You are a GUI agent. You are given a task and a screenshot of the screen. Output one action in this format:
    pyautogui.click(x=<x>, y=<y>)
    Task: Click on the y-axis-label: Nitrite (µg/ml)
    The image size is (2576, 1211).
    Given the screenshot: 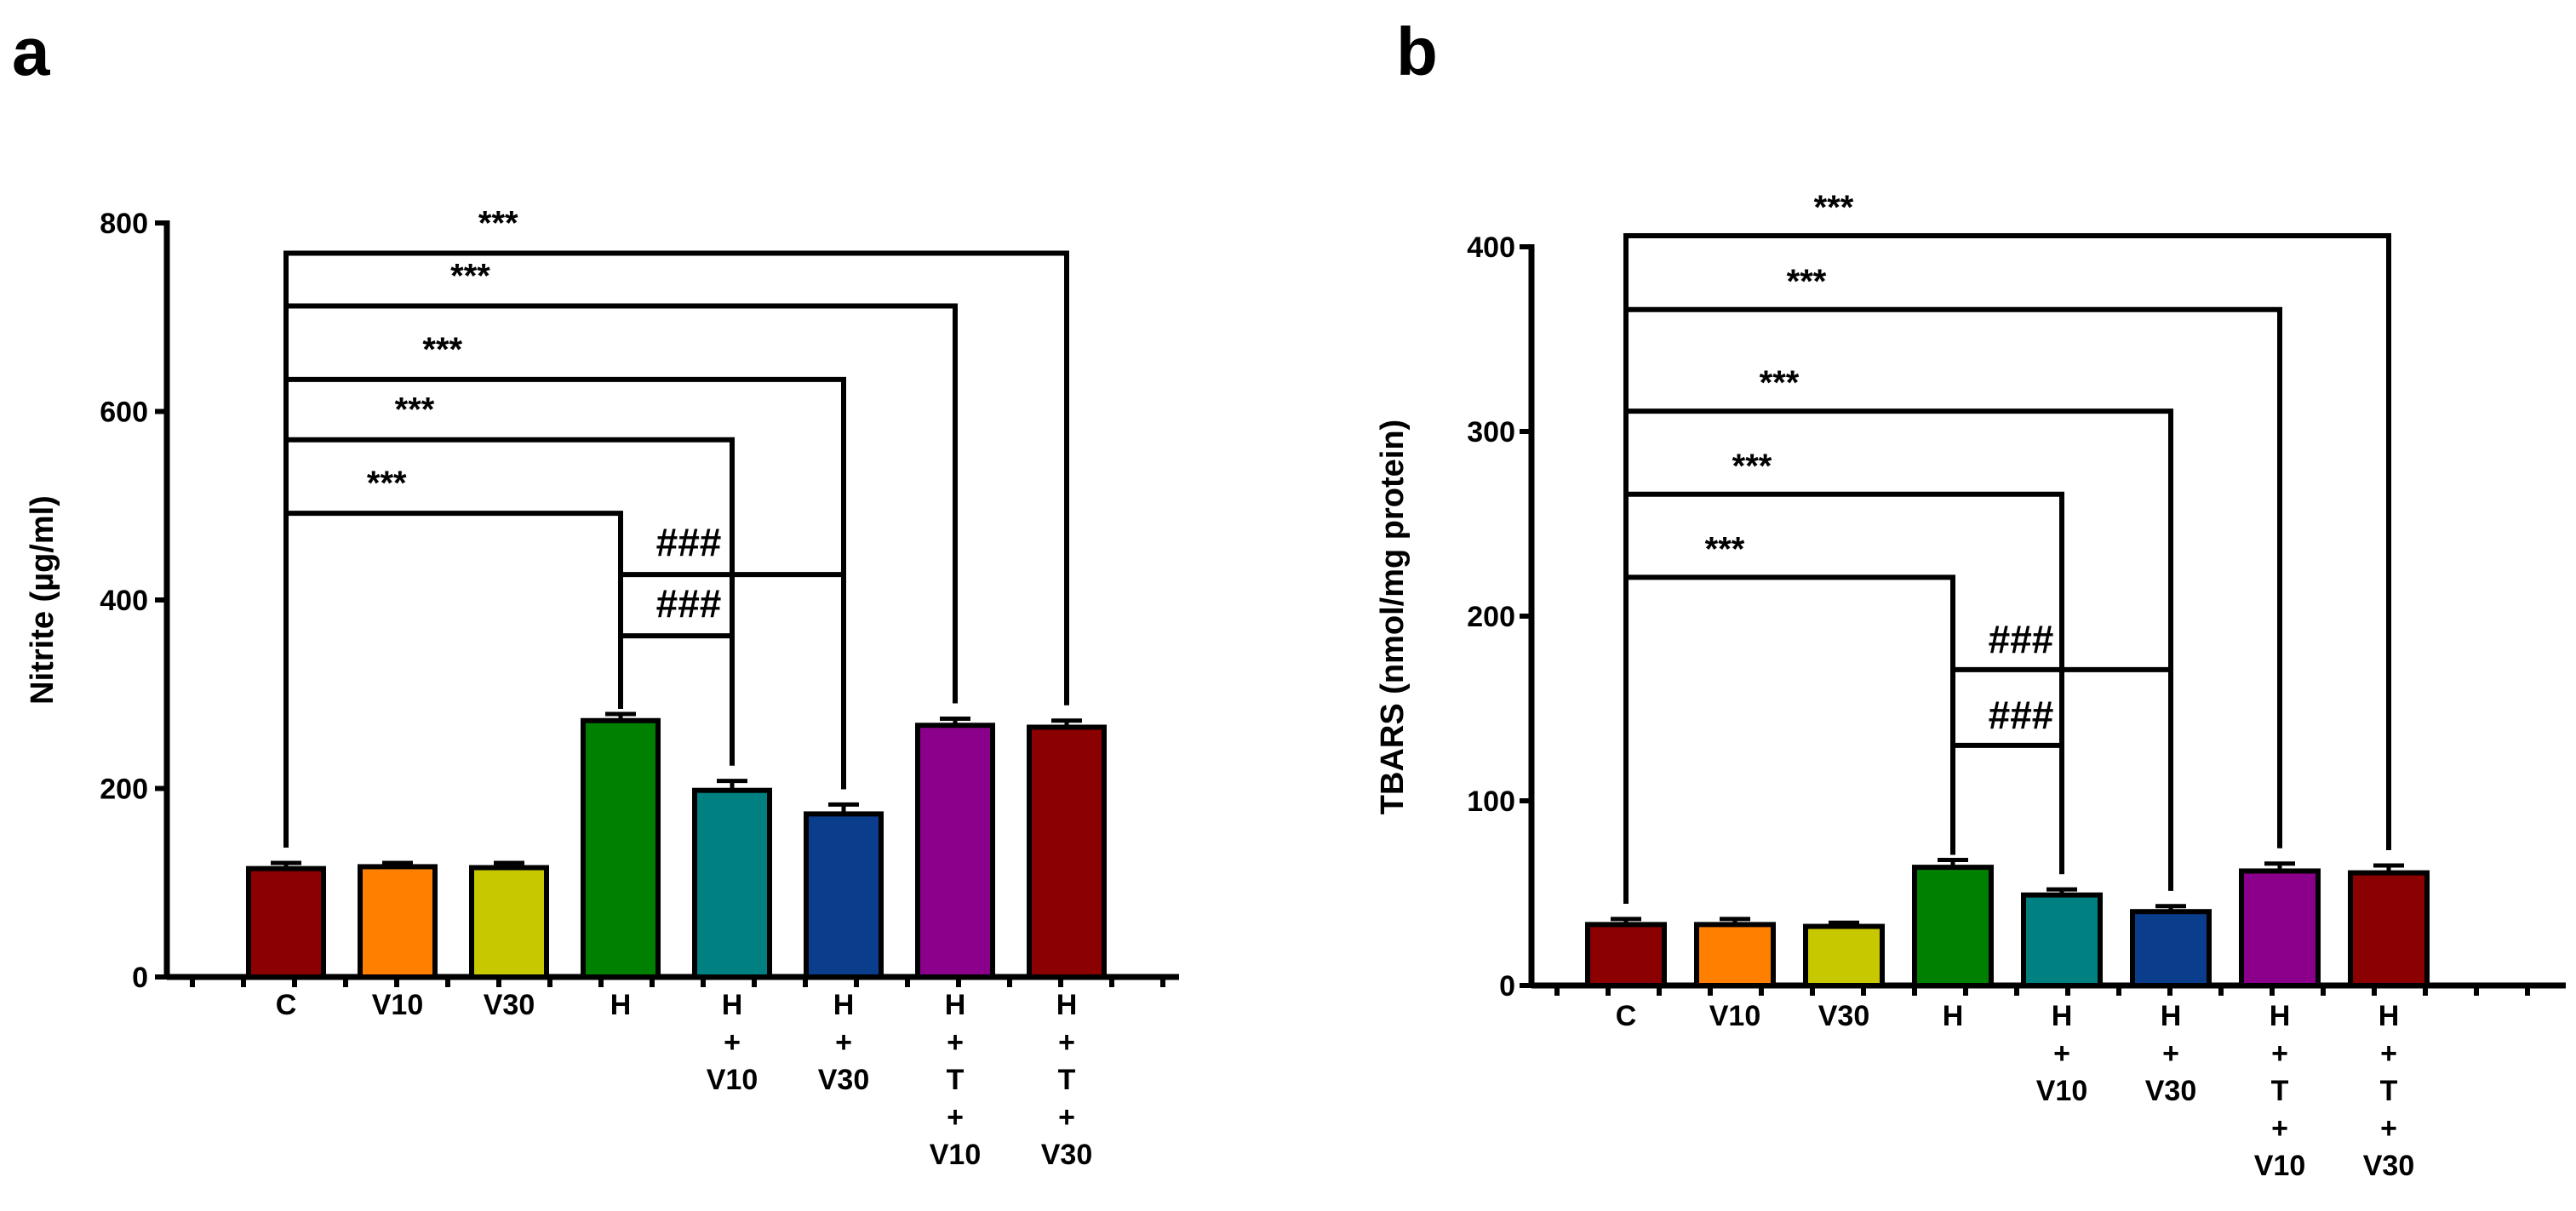 What is the action you would take?
    pyautogui.click(x=42, y=600)
    